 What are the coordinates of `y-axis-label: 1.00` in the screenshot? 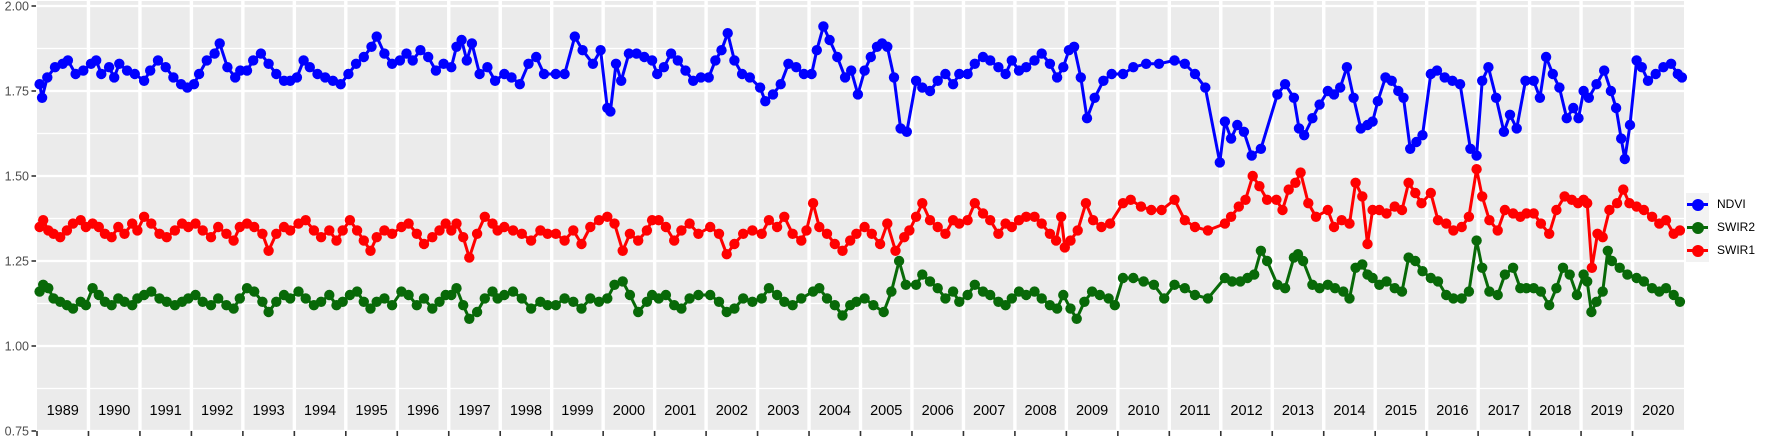 It's located at (17, 347).